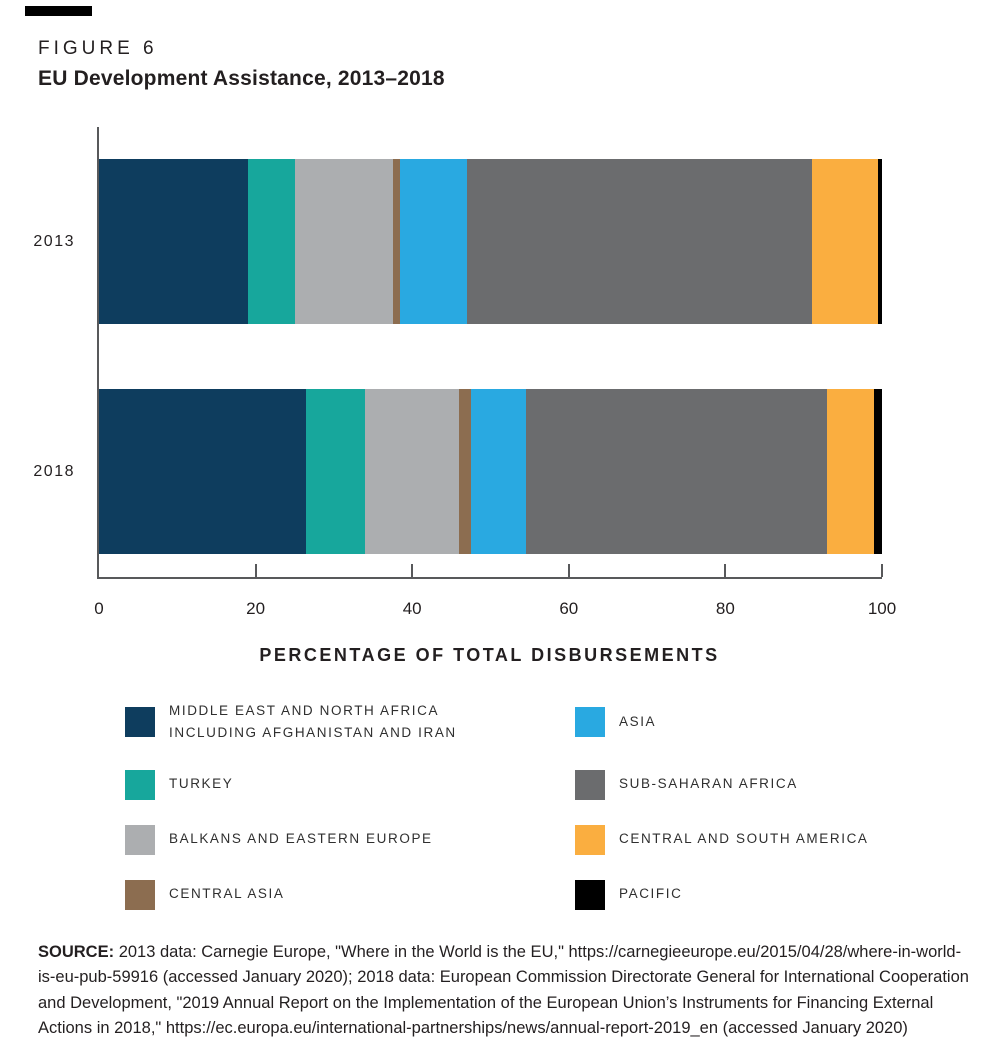 The height and width of the screenshot is (1061, 1000). What do you see at coordinates (590, 784) in the screenshot?
I see `legend-swatch-sub-saharan-africa` at bounding box center [590, 784].